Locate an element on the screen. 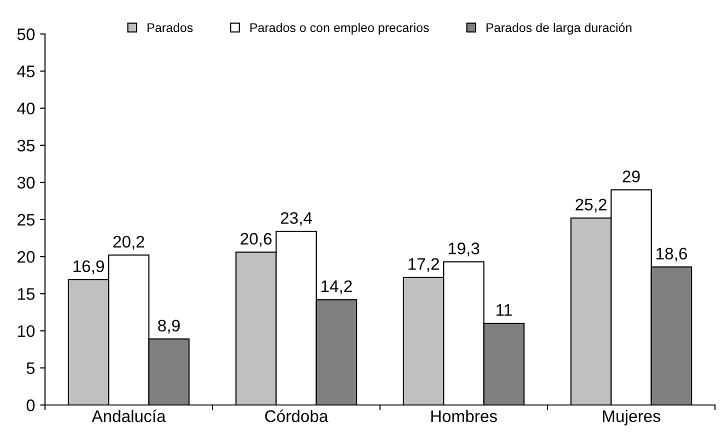 This screenshot has width=727, height=440. y-tick-label: 0 is located at coordinates (30, 405).